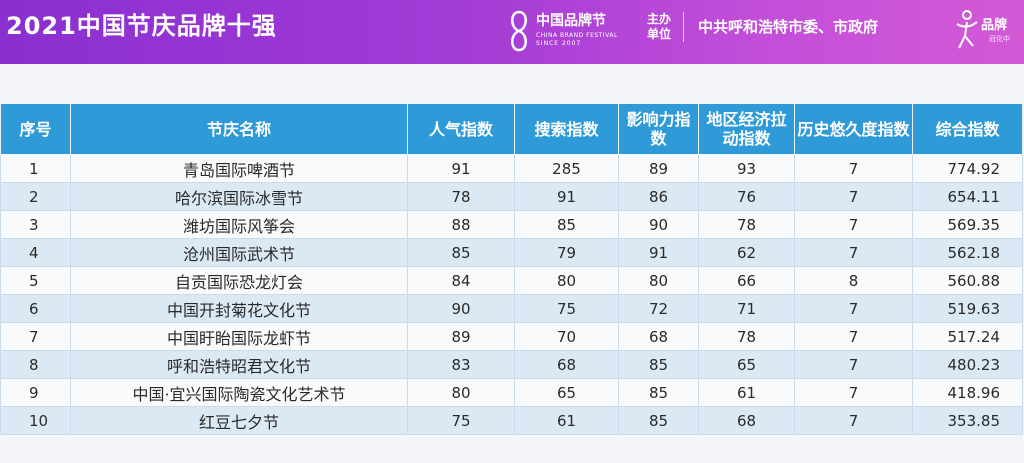  What do you see at coordinates (35, 129) in the screenshot?
I see `column-header-index: 序号` at bounding box center [35, 129].